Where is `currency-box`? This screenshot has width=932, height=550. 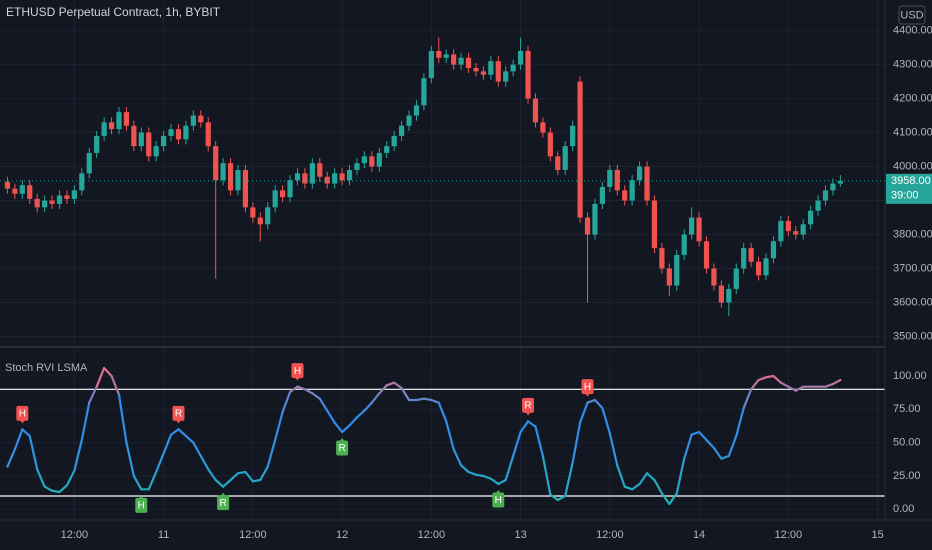 currency-box is located at coordinates (912, 15).